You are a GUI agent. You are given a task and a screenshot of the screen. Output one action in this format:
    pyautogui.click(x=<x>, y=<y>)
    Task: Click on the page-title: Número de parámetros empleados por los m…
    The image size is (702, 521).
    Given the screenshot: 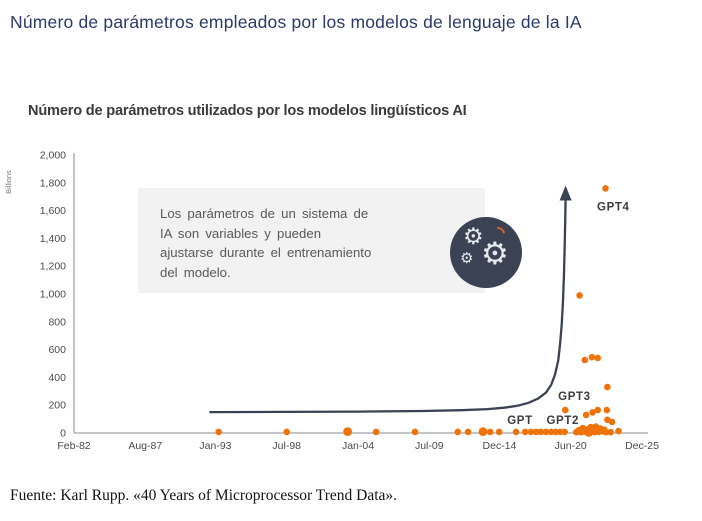 What is the action you would take?
    pyautogui.click(x=296, y=22)
    